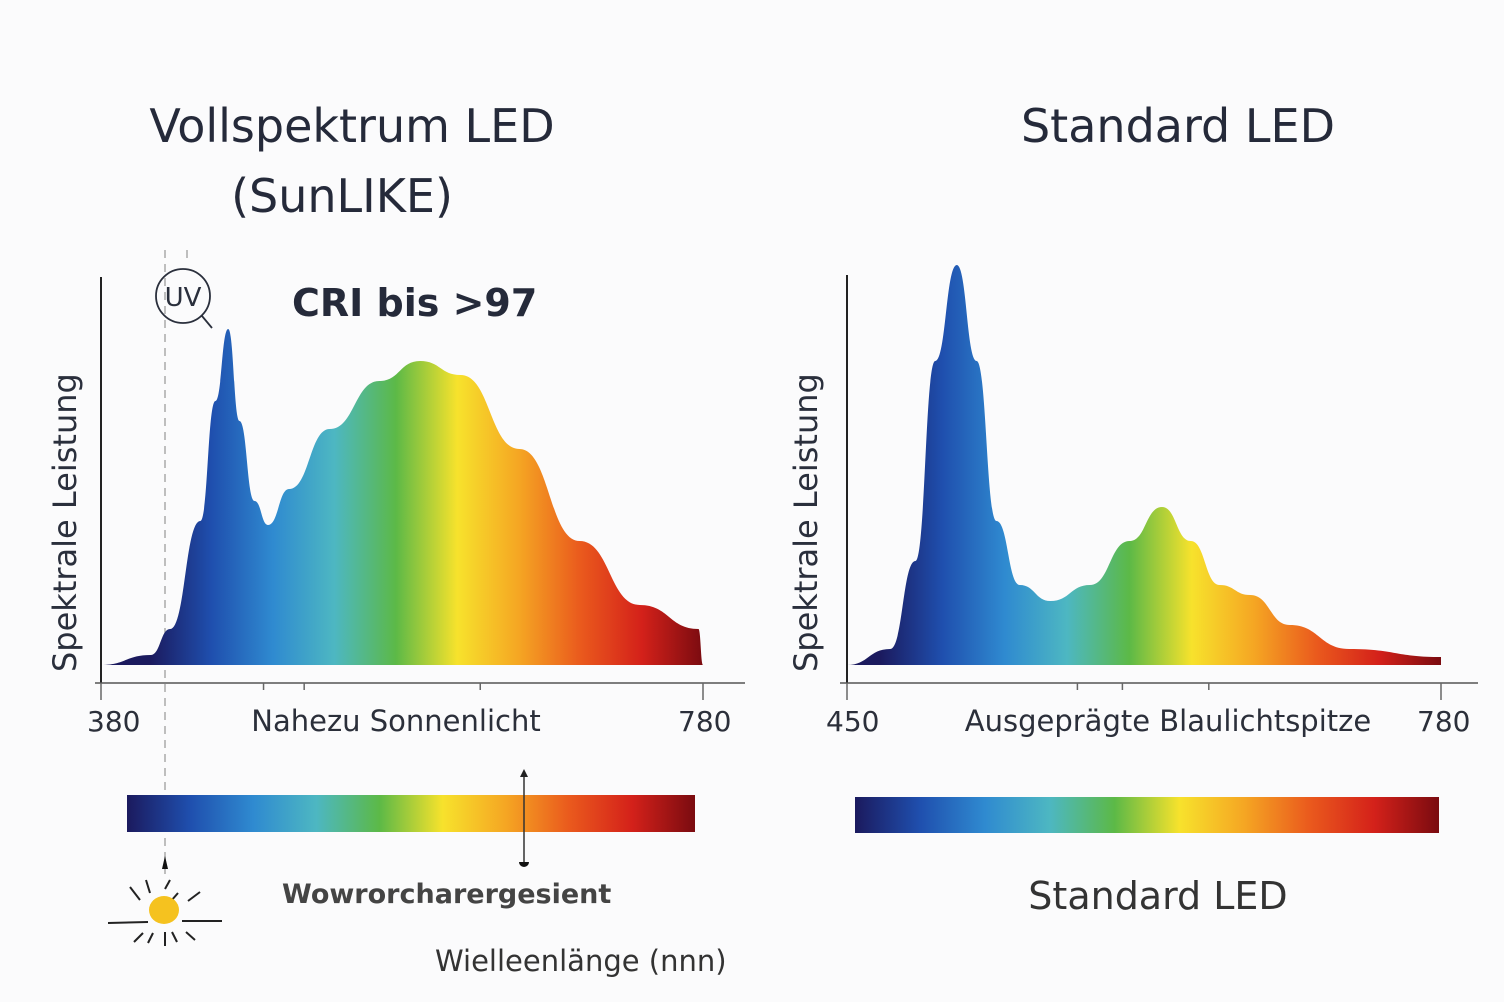 Image resolution: width=1504 pixels, height=1002 pixels. What do you see at coordinates (402, 497) in the screenshot?
I see `left-spectrum-area` at bounding box center [402, 497].